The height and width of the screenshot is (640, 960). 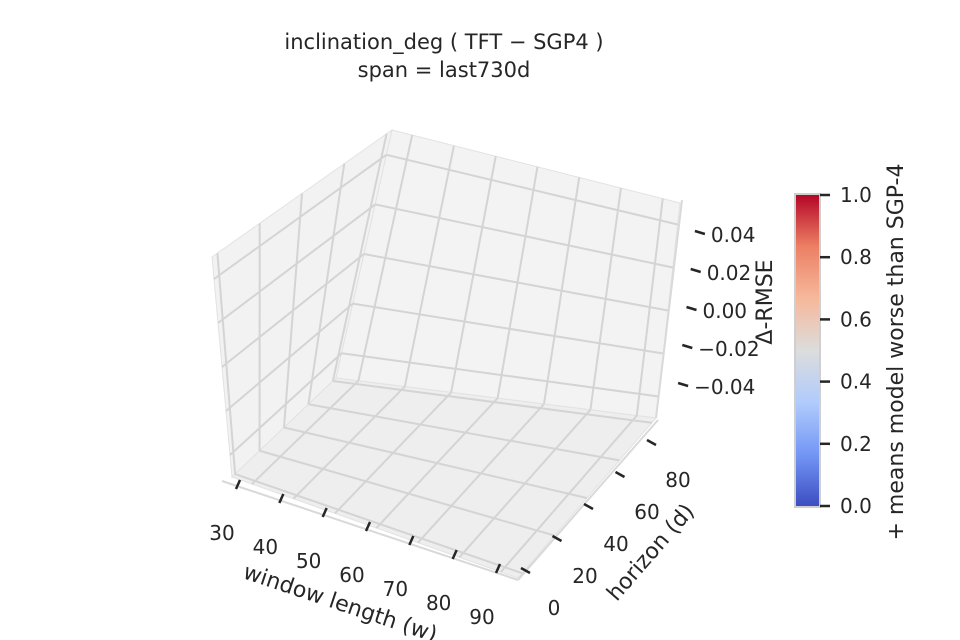 What do you see at coordinates (733, 235) in the screenshot?
I see `z-tick-label: 0.04` at bounding box center [733, 235].